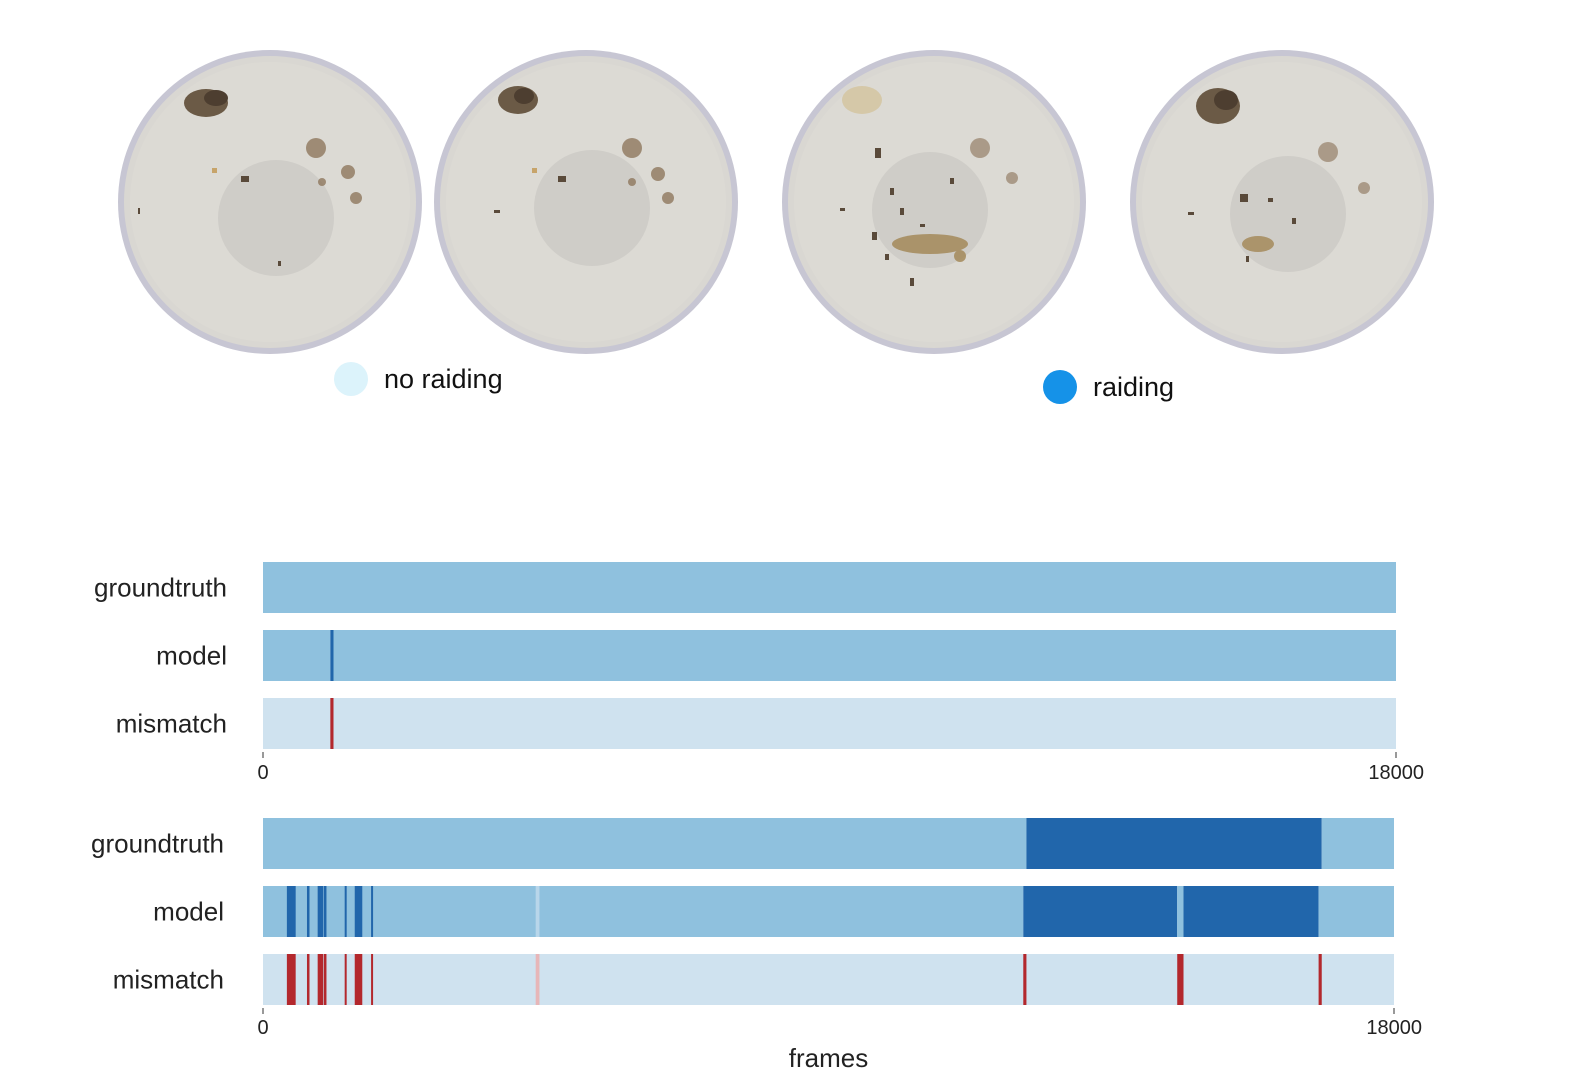  What do you see at coordinates (537, 979) in the screenshot?
I see `mismatch-event-faint` at bounding box center [537, 979].